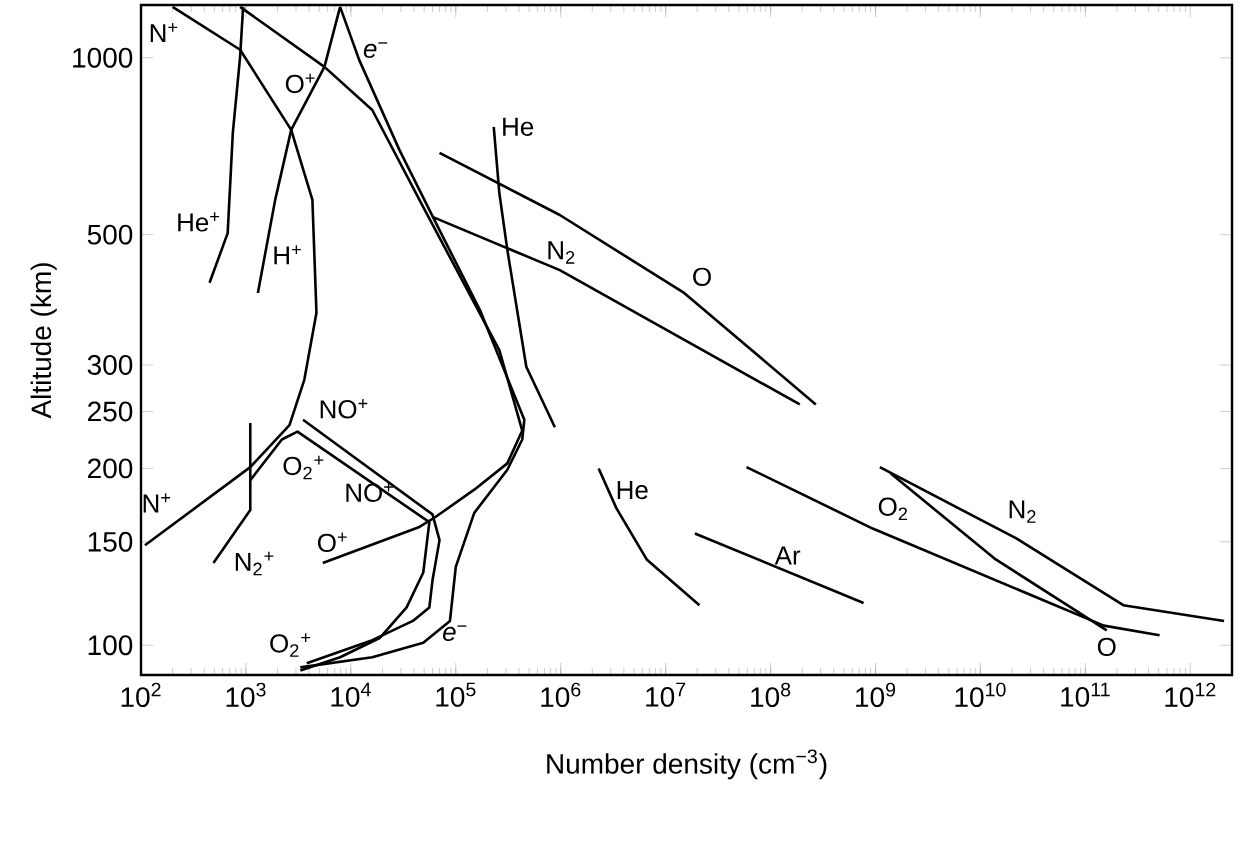 The image size is (1246, 842). I want to click on x-tick-label: 10$^{11}$, so click(1085, 694).